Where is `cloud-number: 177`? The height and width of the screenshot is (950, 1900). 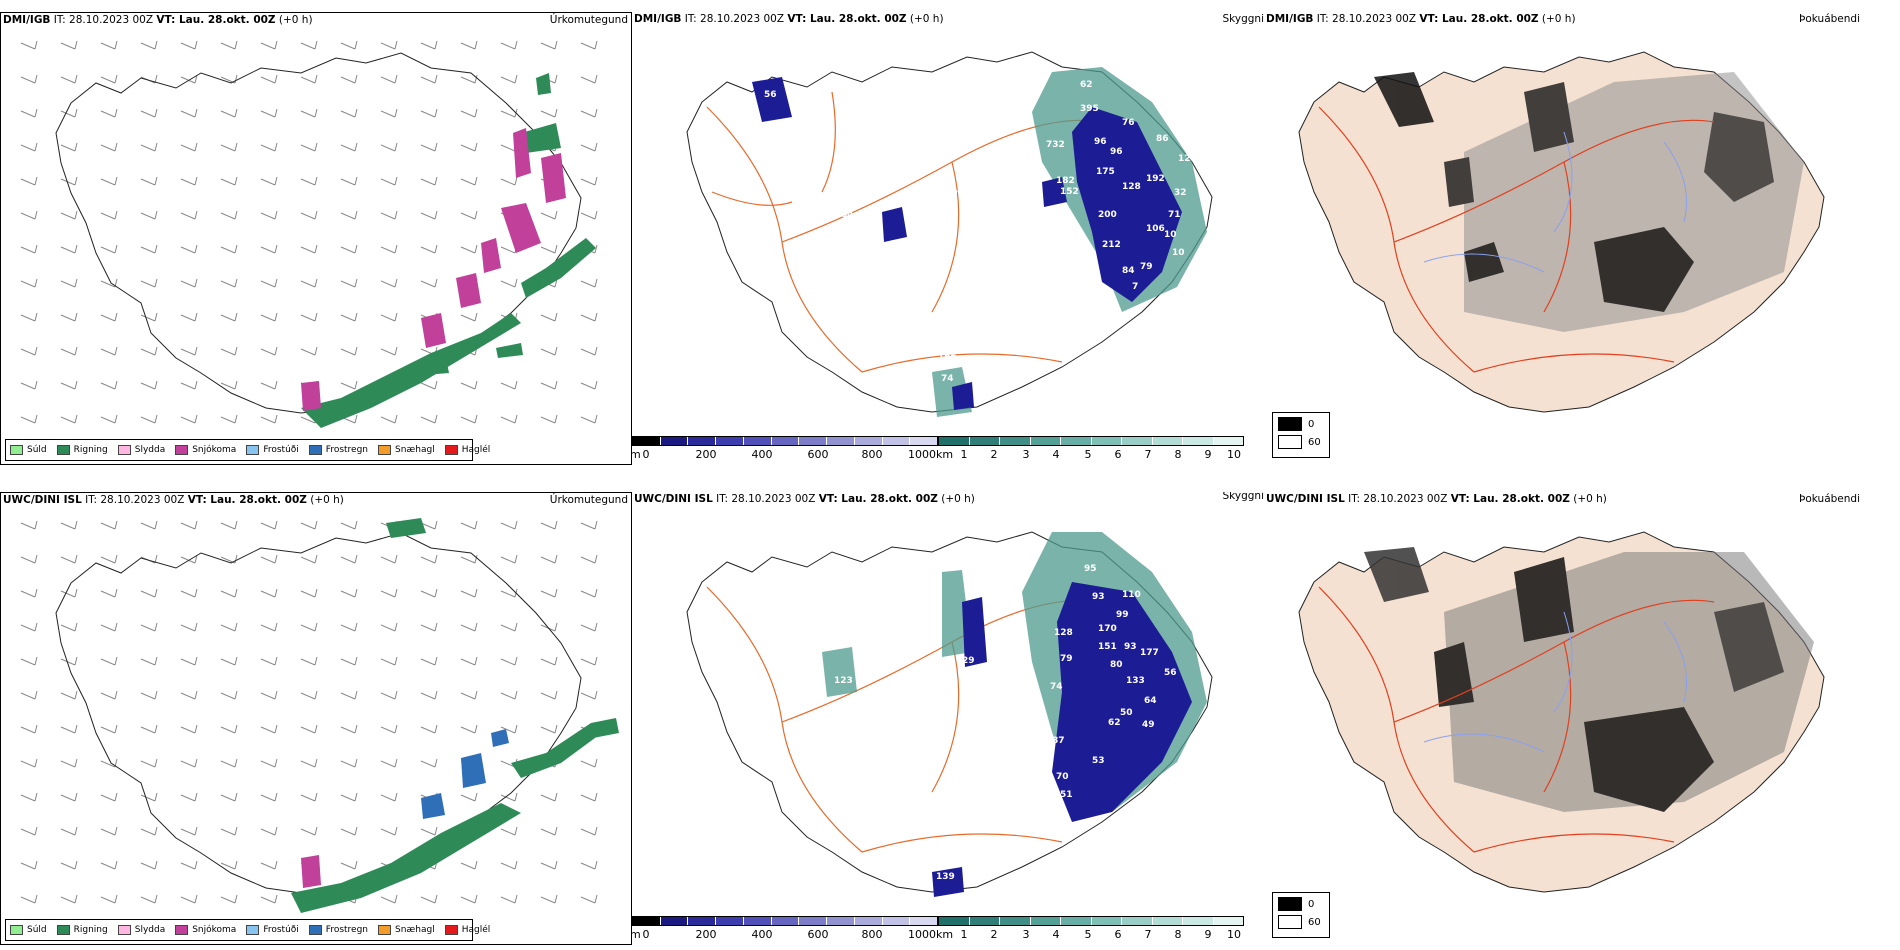
cloud-number: 177 is located at coordinates (1149, 653).